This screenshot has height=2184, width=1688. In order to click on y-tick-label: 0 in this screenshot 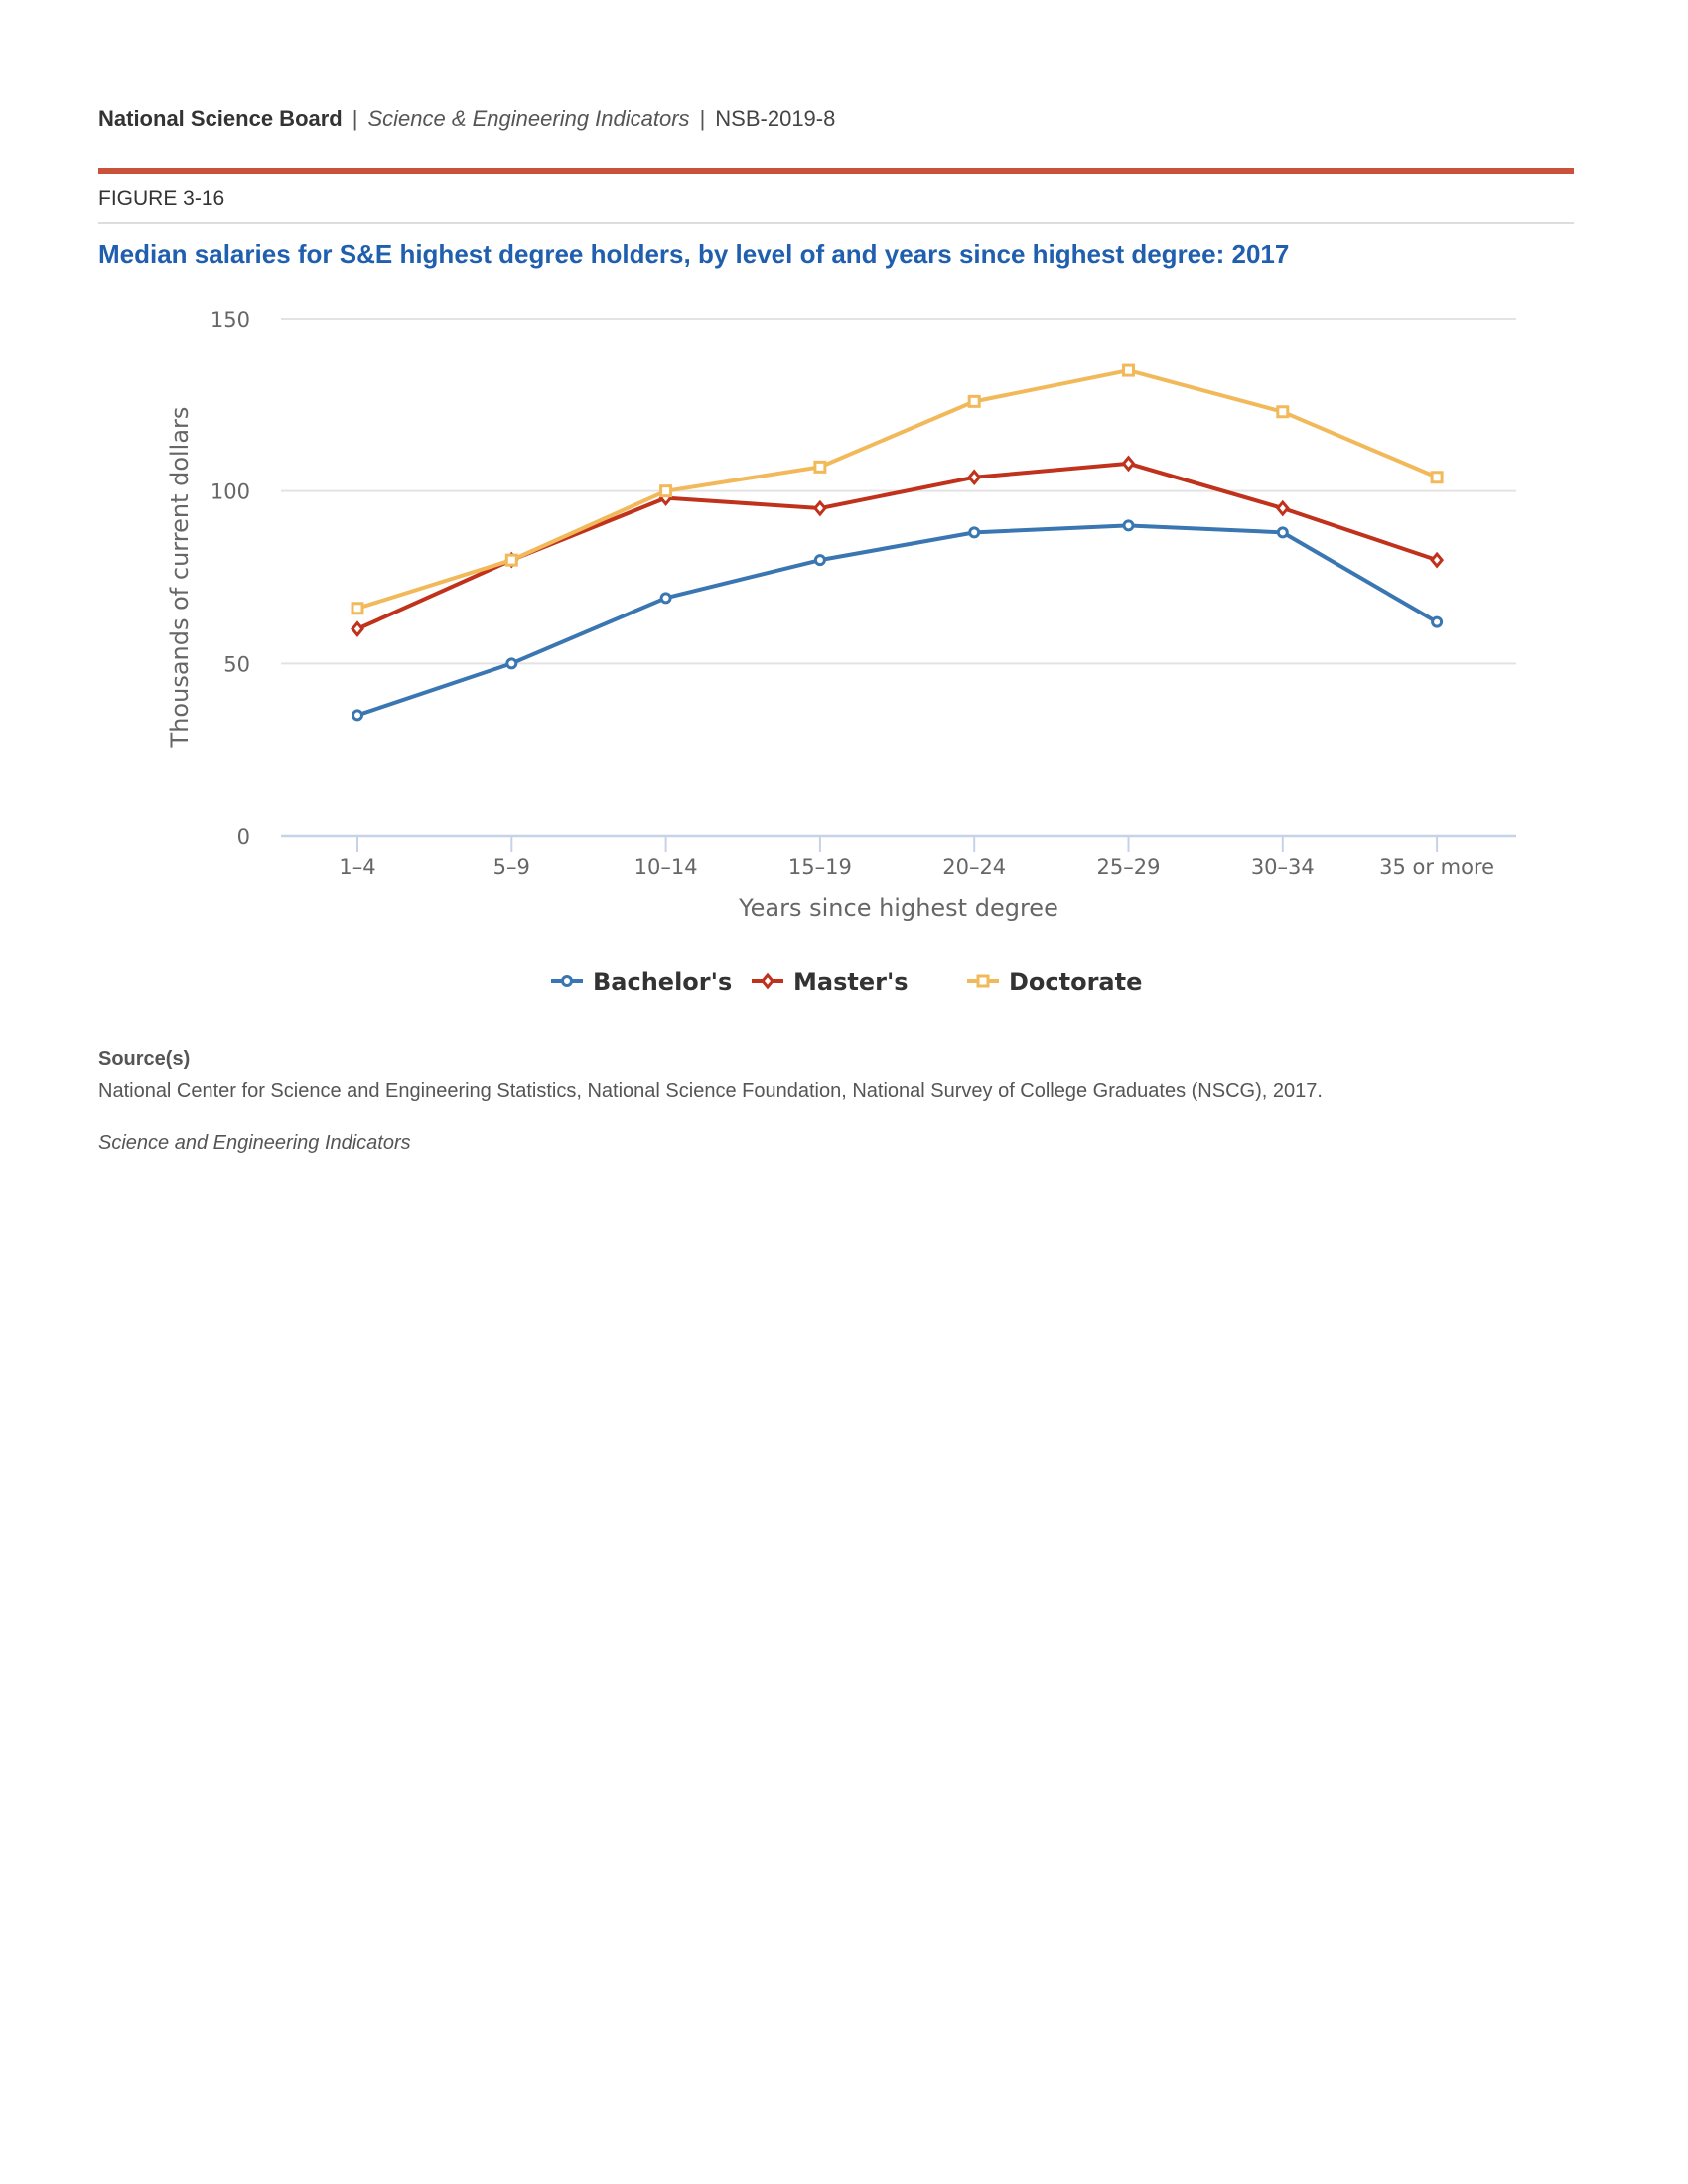, I will do `click(243, 837)`.